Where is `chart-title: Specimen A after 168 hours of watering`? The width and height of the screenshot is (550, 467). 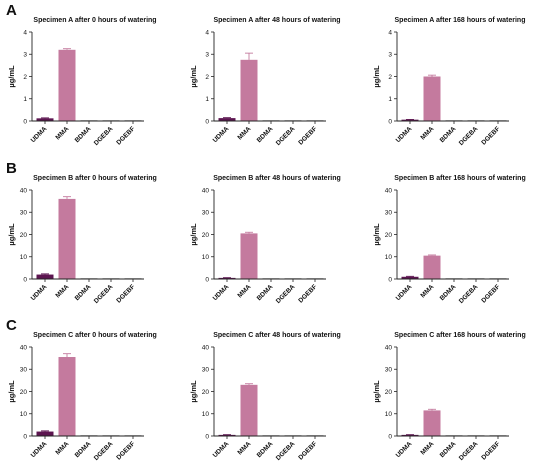 chart-title: Specimen A after 168 hours of watering is located at coordinates (460, 20).